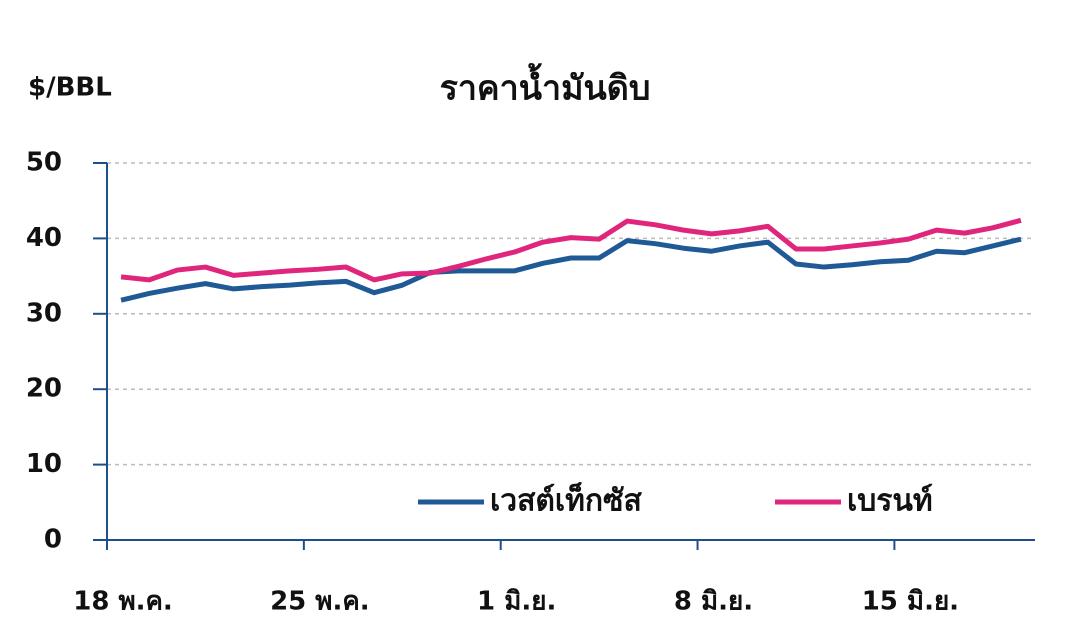 The width and height of the screenshot is (1080, 633). I want to click on x-tick-label: 8 มิ.ย., so click(713, 602).